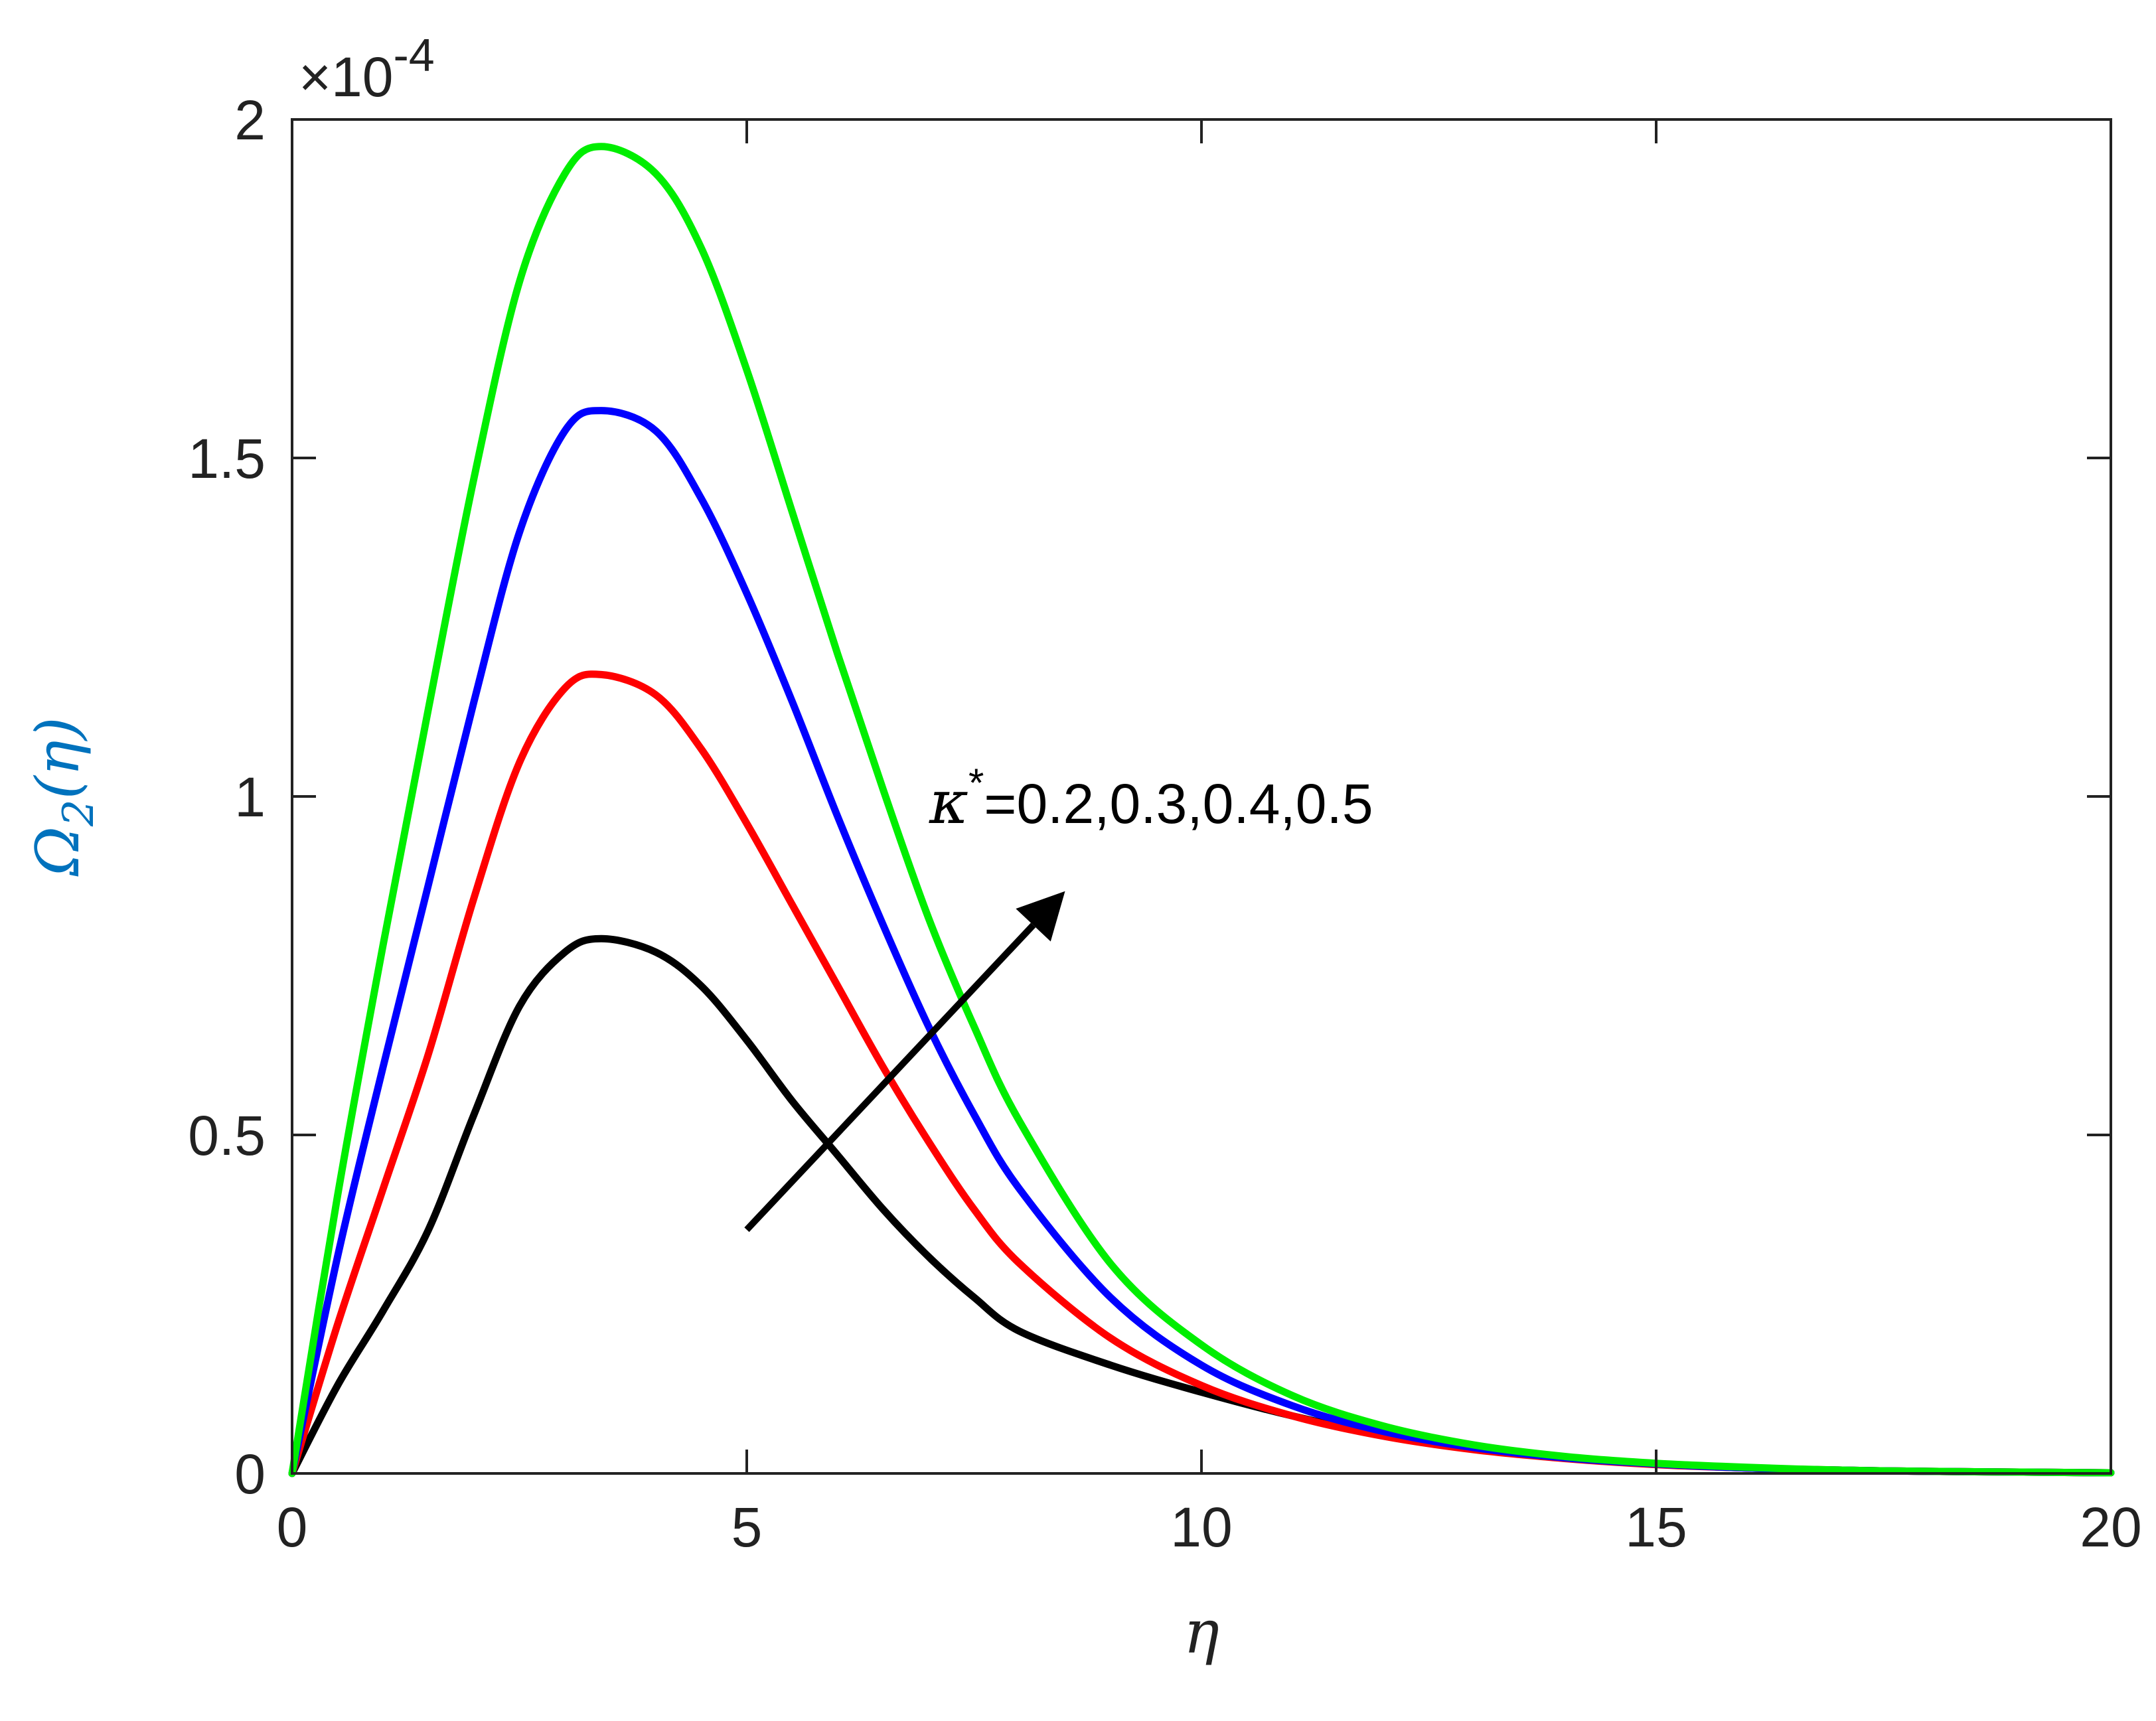  I want to click on y-axis-title-subscript: 2, so click(79, 813).